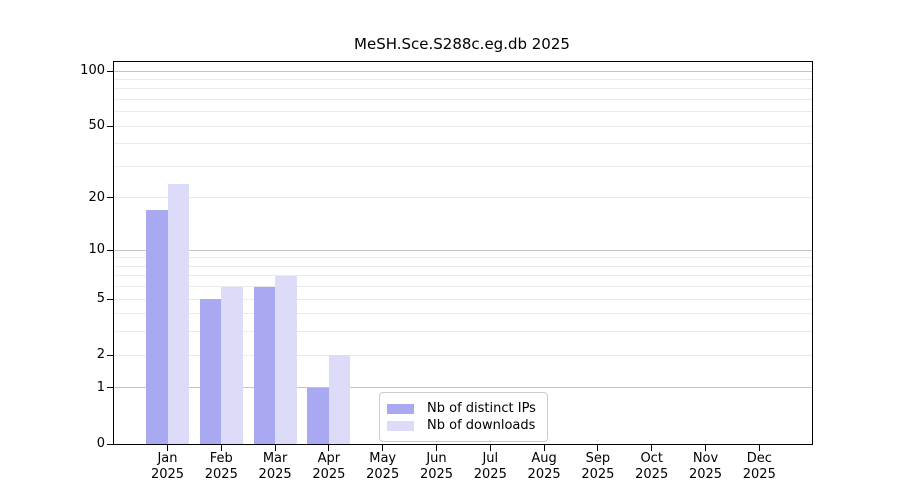 The image size is (900, 500). I want to click on chart-title: MeSH.Sce.S288c.eg.db 2025, so click(462, 44).